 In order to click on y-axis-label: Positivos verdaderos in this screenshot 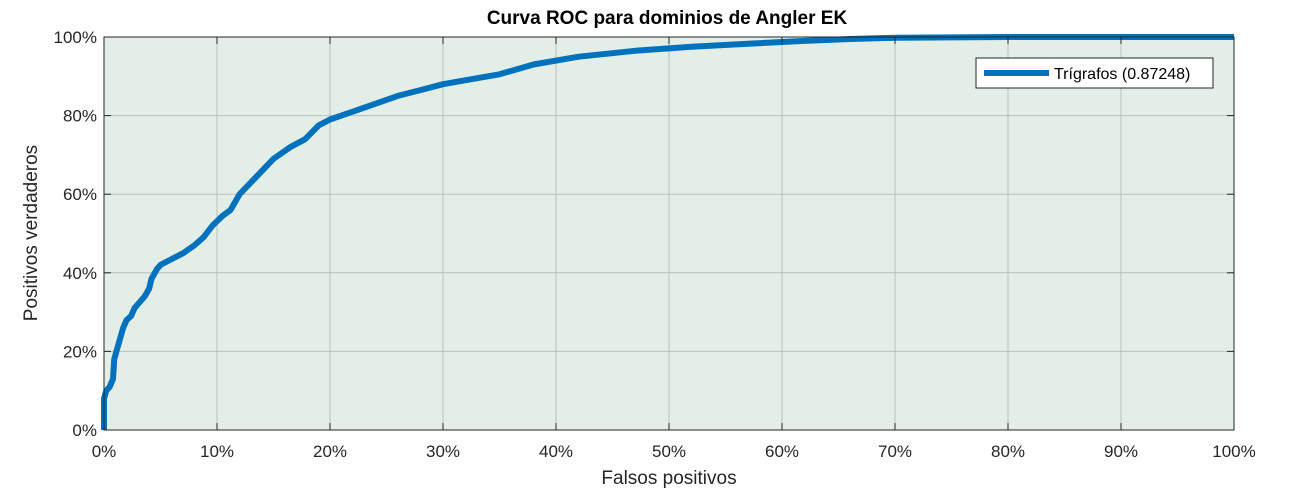, I will do `click(31, 233)`.